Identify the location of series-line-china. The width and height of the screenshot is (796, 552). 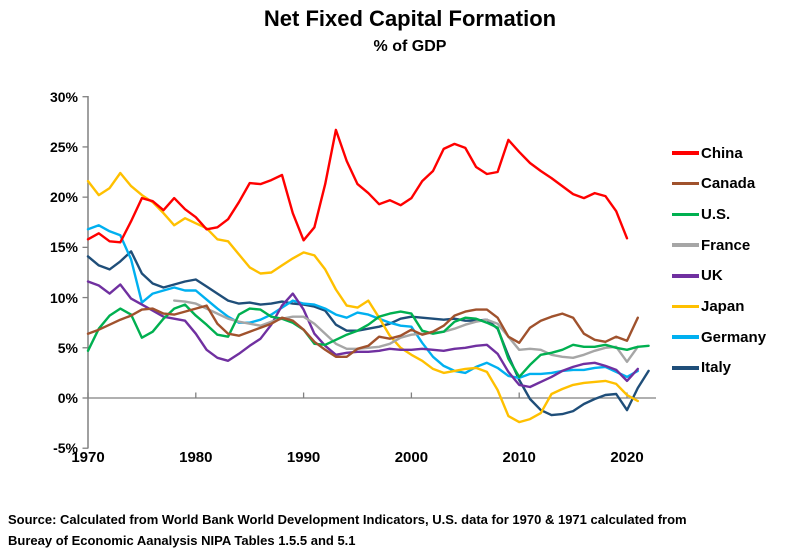
(357, 186).